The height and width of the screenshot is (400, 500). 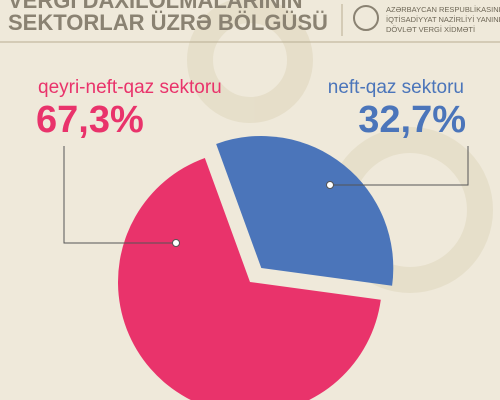 What do you see at coordinates (366, 18) in the screenshot?
I see `emblem` at bounding box center [366, 18].